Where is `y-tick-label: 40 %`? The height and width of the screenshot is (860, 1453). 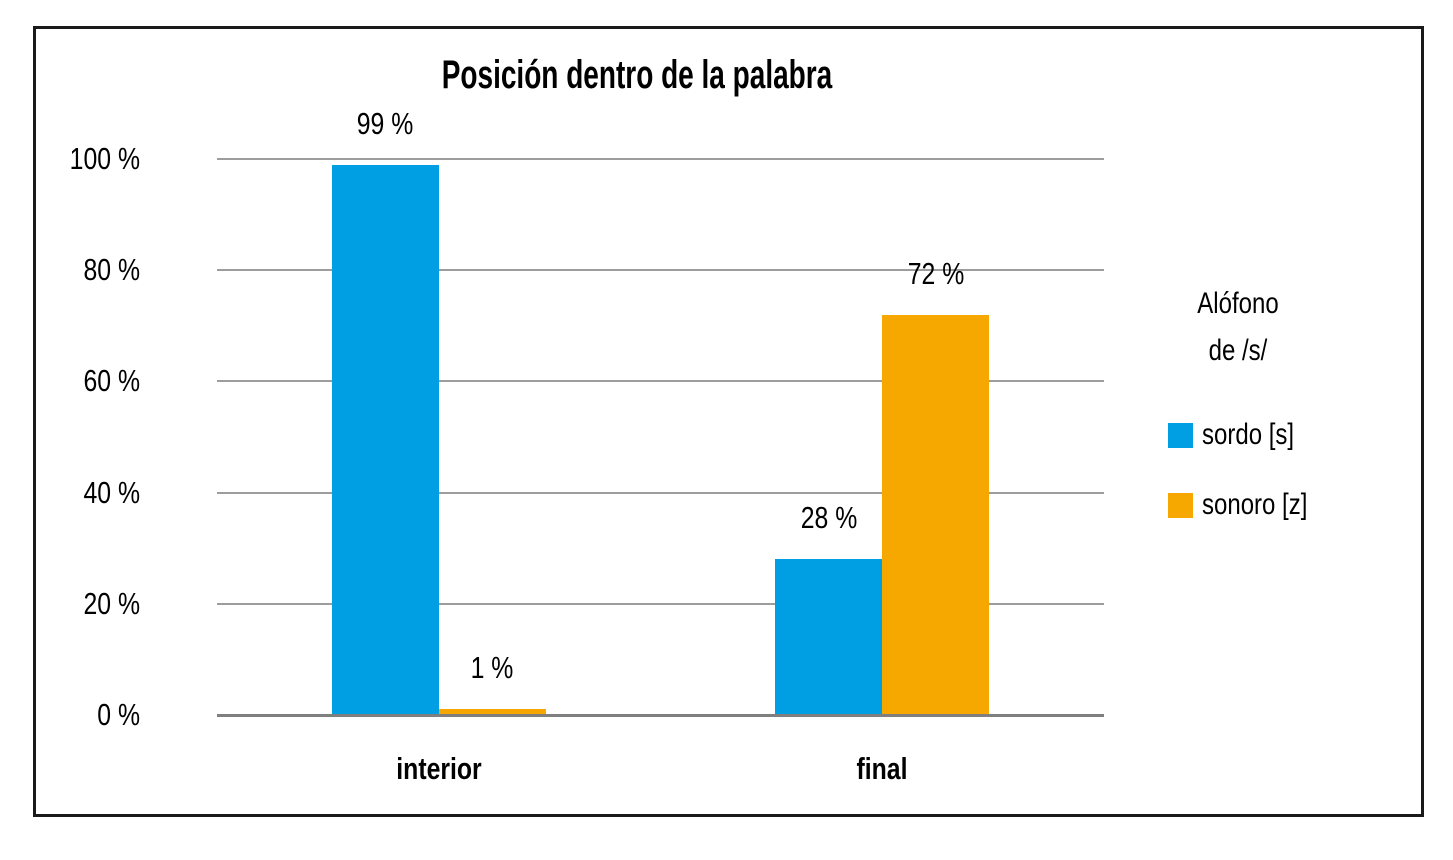 y-tick-label: 40 % is located at coordinates (111, 492).